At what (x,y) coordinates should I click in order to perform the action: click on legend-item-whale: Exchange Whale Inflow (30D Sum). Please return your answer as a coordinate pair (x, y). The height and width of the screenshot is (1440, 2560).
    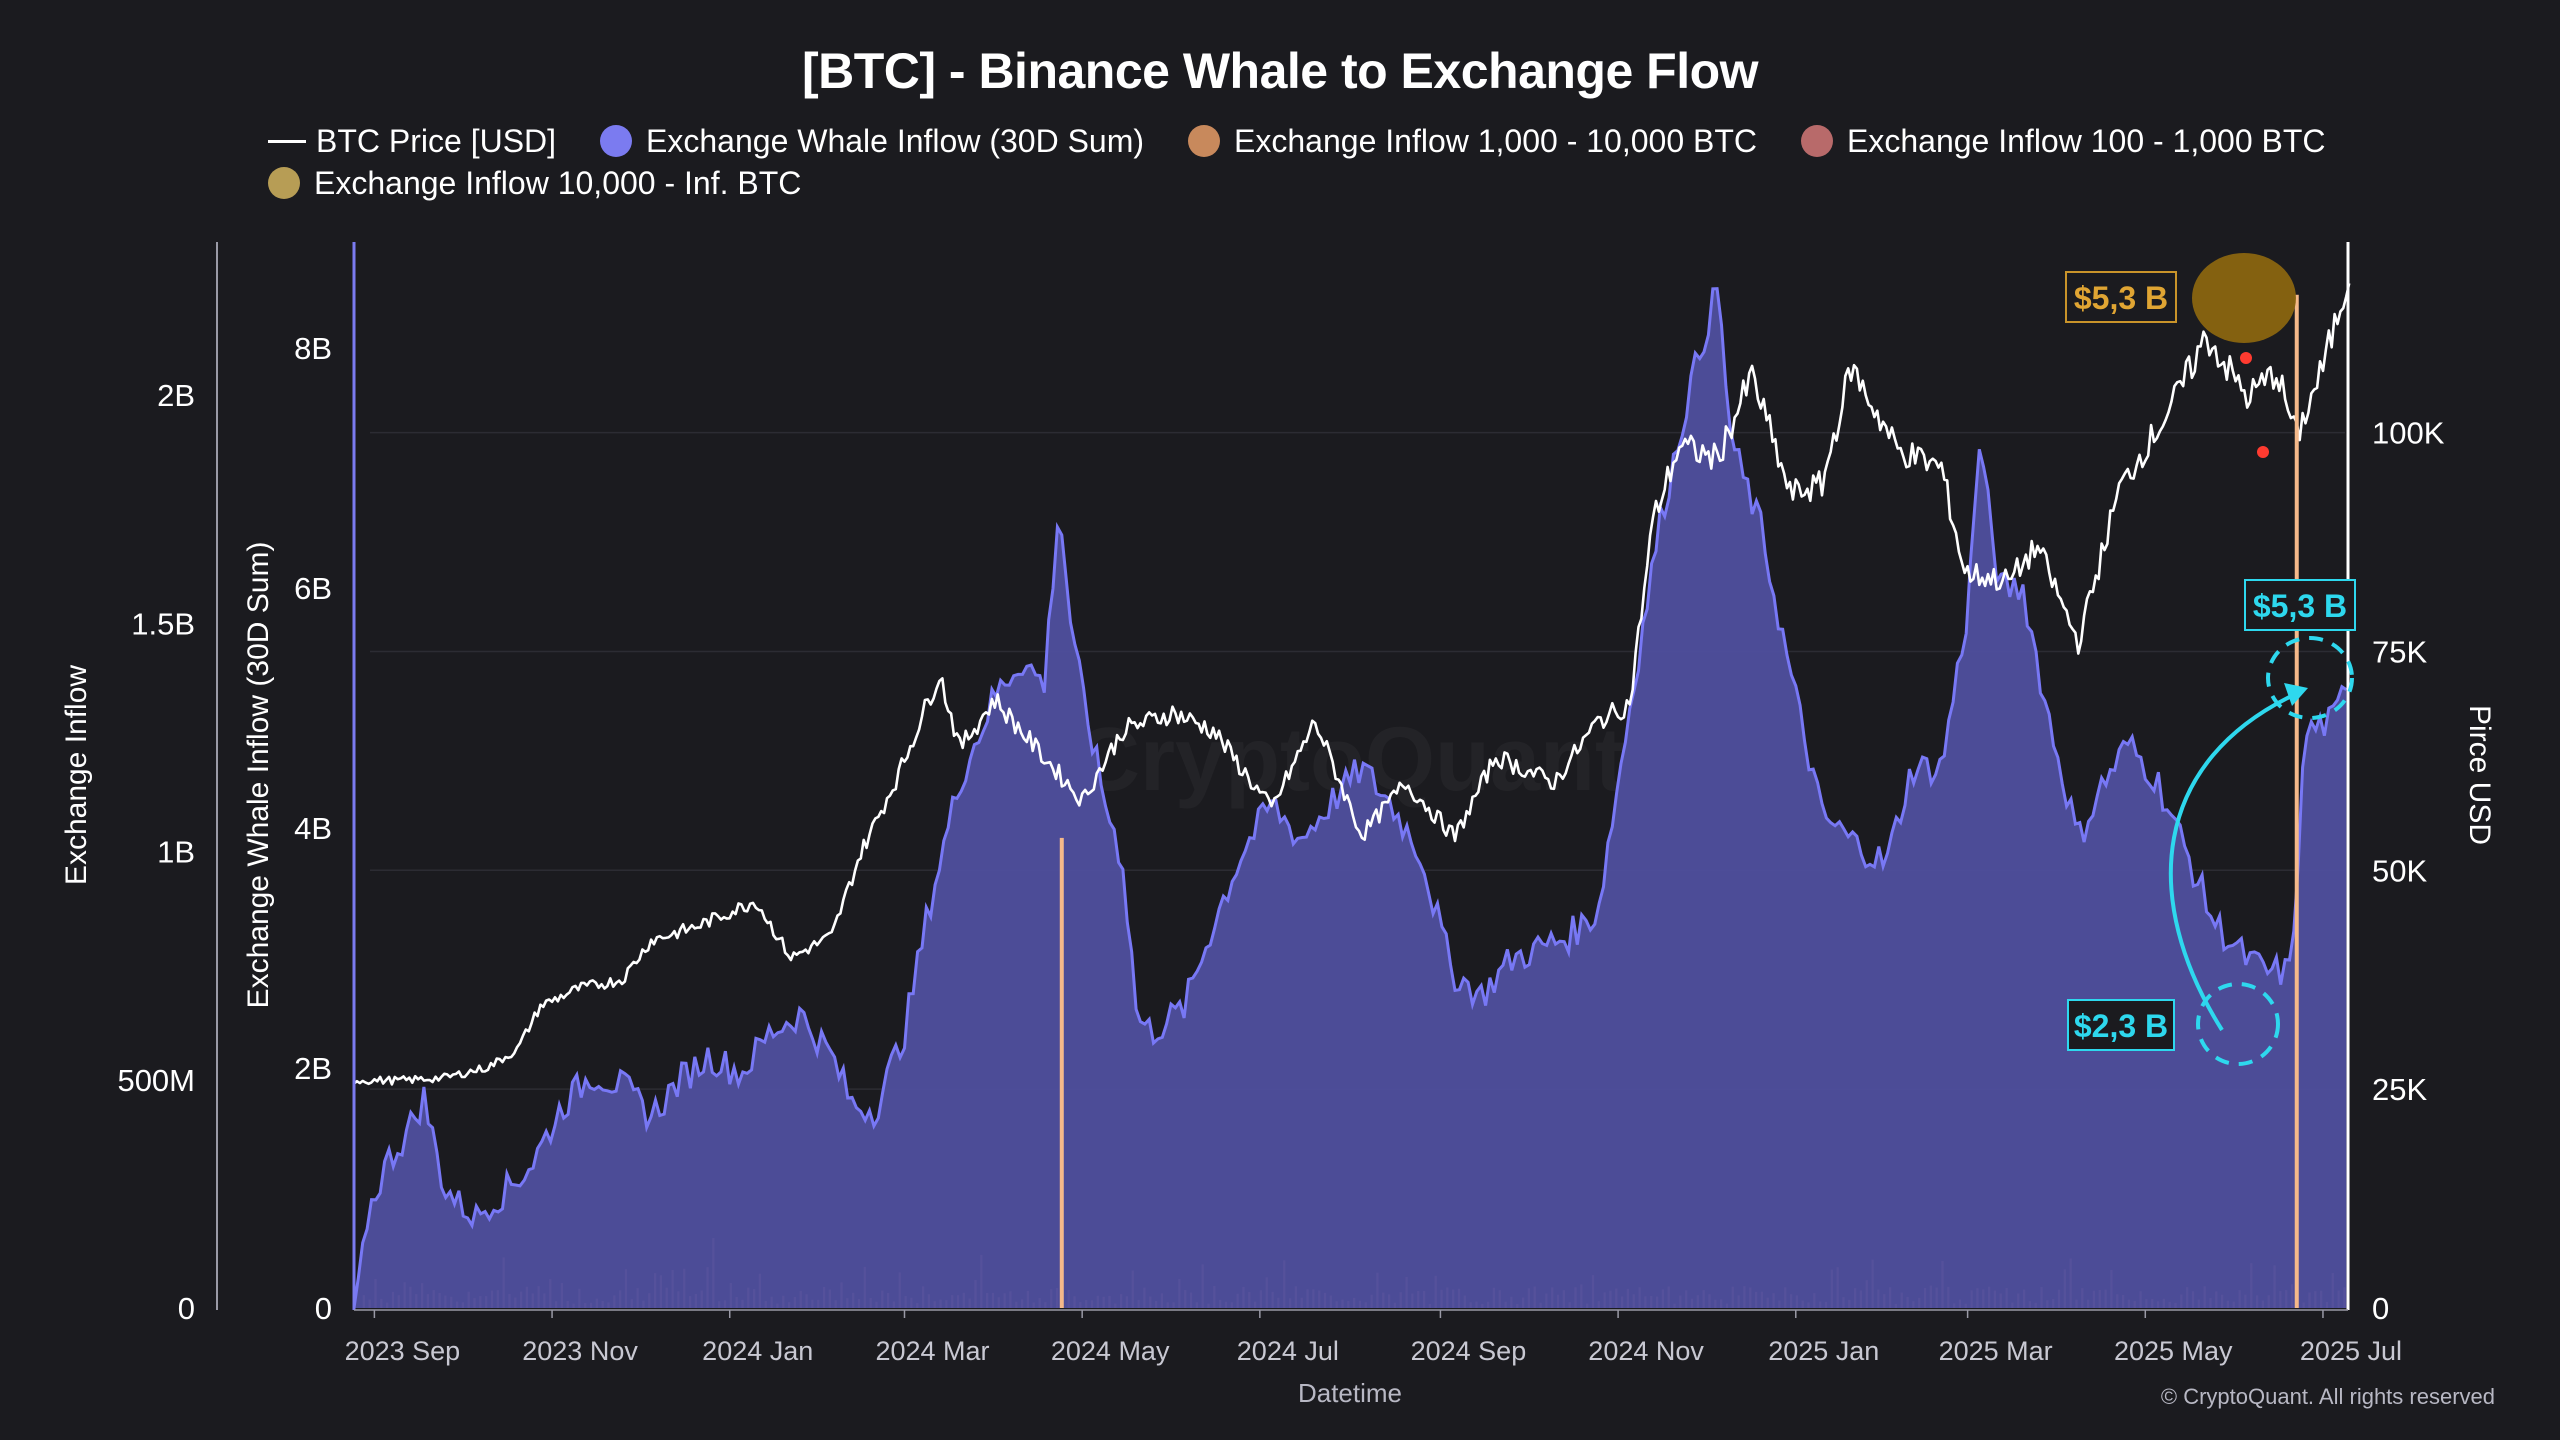
    Looking at the image, I should click on (872, 141).